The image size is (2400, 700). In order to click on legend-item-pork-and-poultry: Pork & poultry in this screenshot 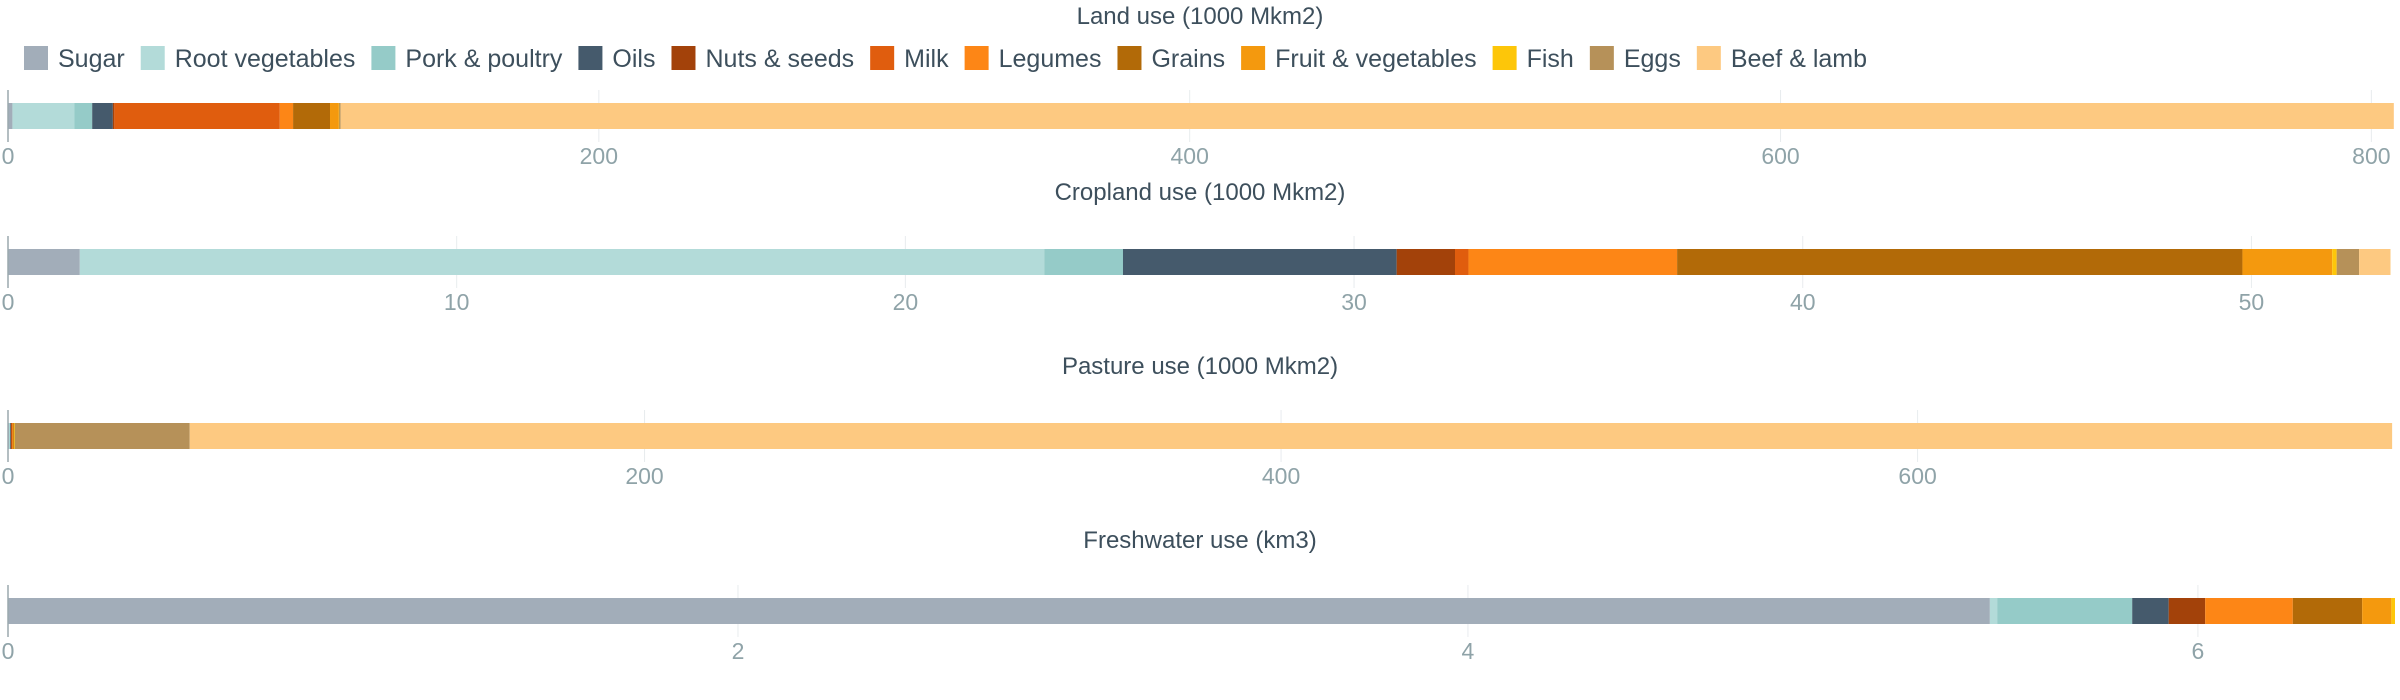, I will do `click(467, 59)`.